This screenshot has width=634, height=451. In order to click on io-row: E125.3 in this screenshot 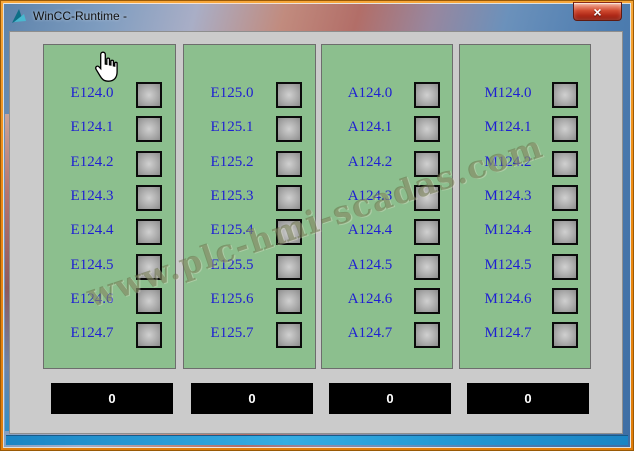, I will do `click(249, 198)`.